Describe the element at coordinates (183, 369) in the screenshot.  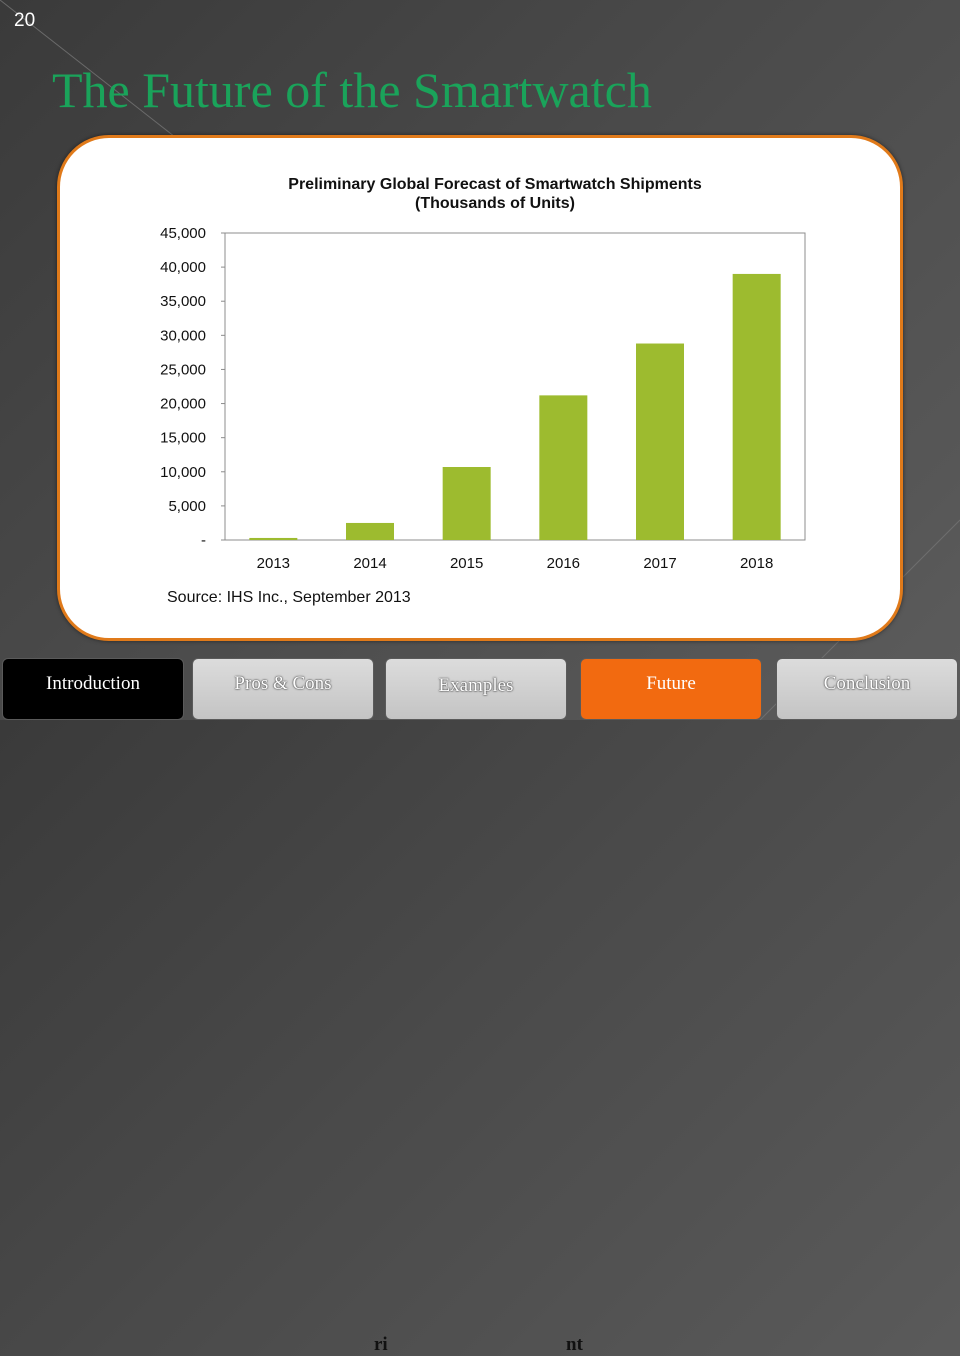
I see `y-tick-label: 25,000` at that location.